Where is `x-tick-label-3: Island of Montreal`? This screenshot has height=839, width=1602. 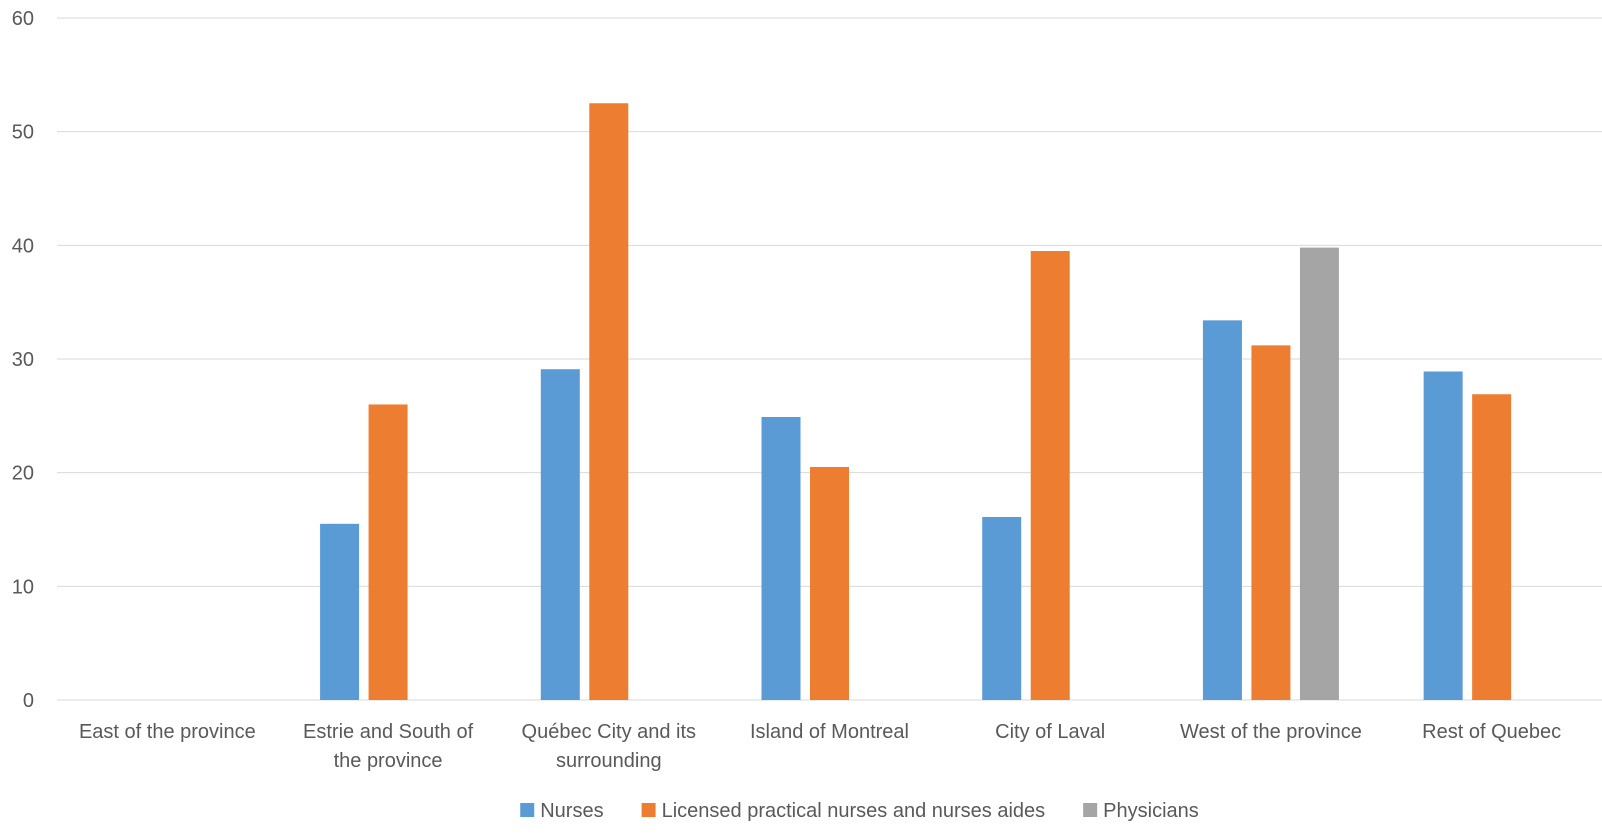 x-tick-label-3: Island of Montreal is located at coordinates (829, 732).